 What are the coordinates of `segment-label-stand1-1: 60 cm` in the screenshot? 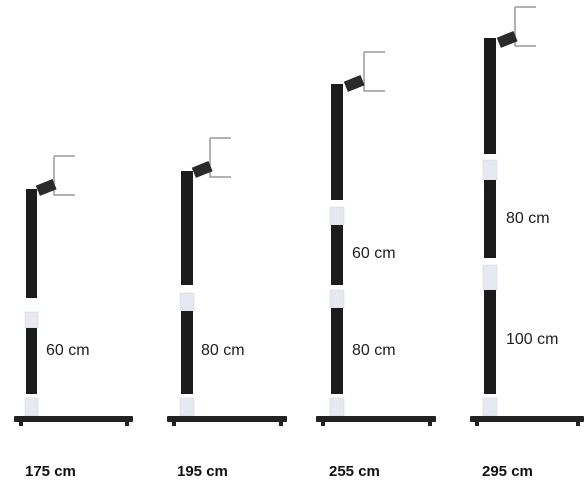 It's located at (68, 350).